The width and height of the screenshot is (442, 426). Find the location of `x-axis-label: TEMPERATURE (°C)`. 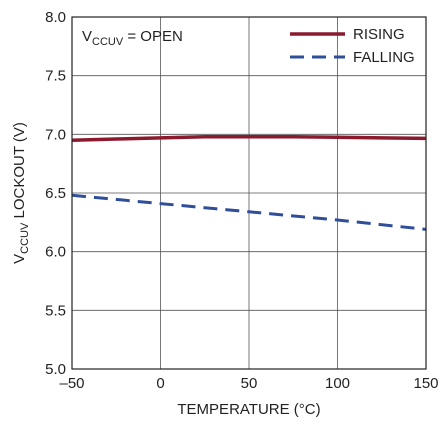

x-axis-label: TEMPERATURE (°C) is located at coordinates (248, 409).